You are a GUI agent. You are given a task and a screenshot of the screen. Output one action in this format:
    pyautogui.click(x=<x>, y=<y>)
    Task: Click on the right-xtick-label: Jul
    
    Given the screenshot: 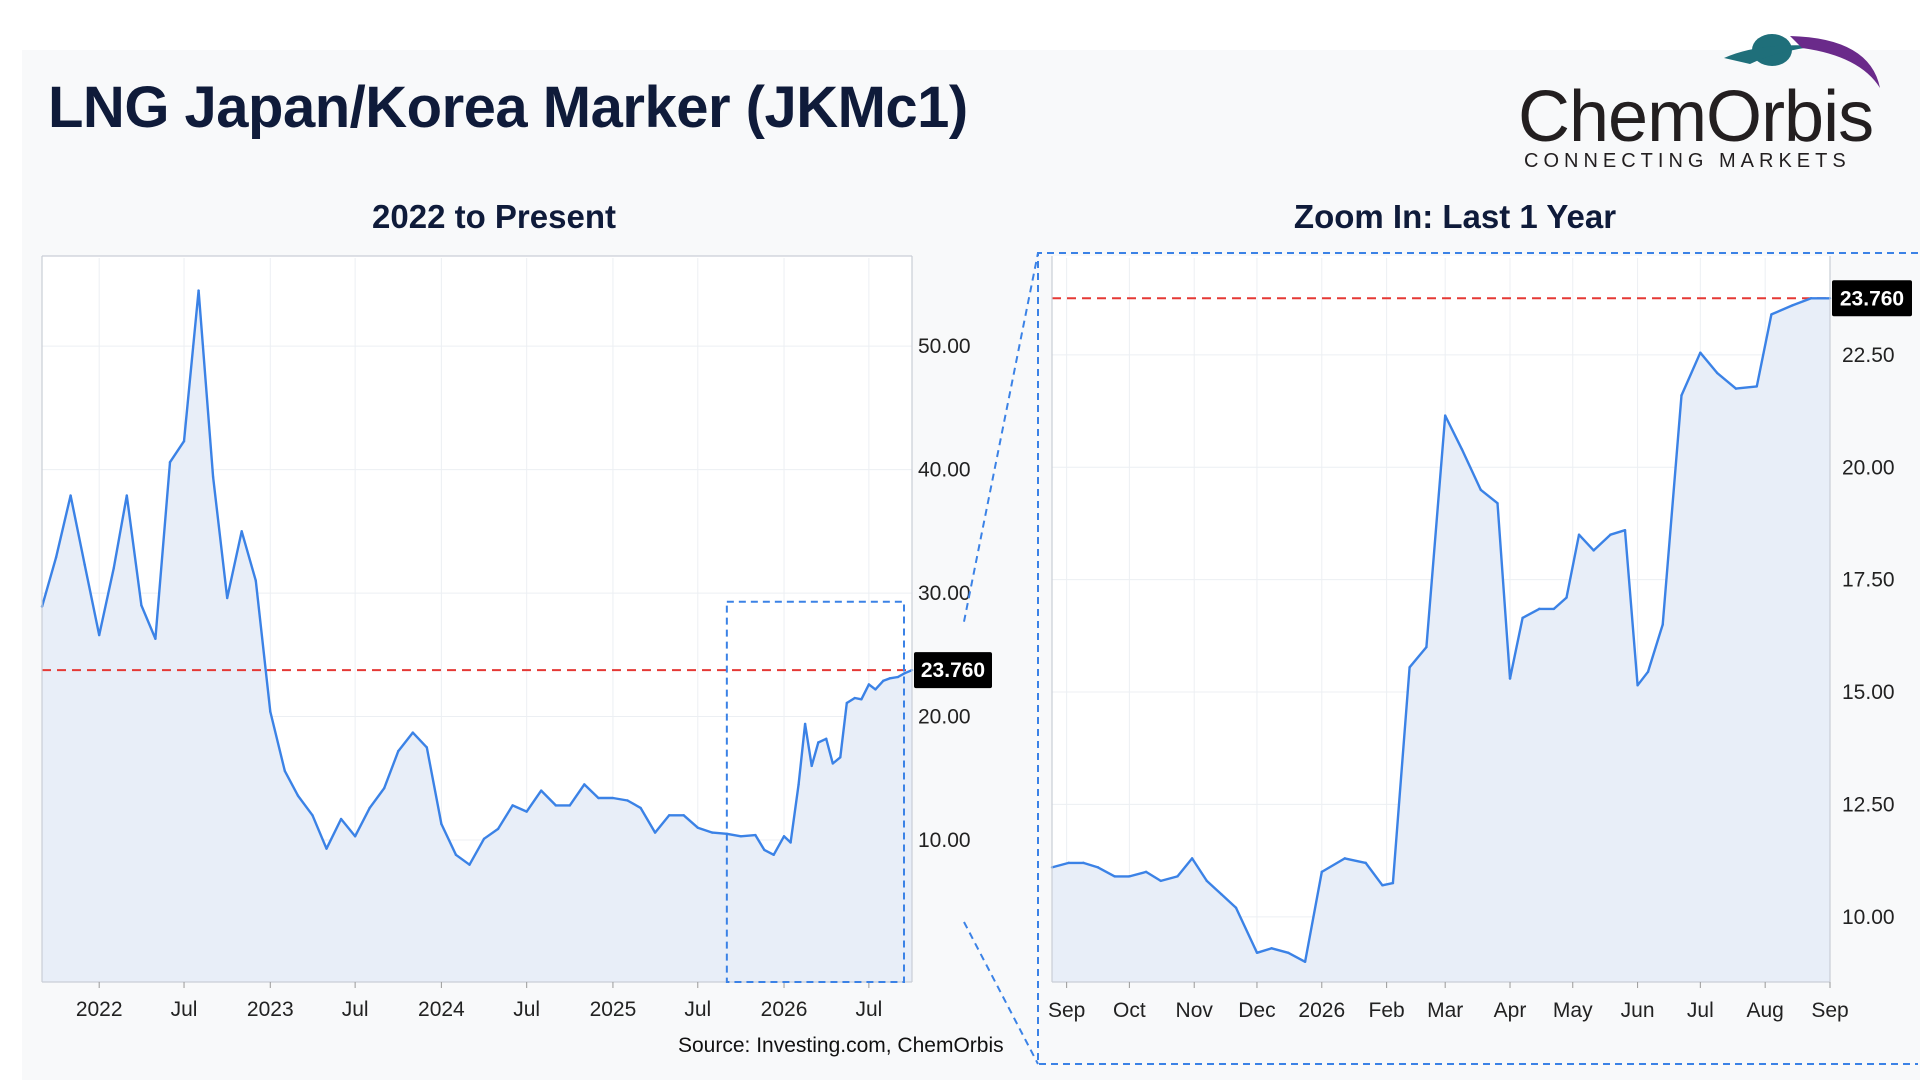 What is the action you would take?
    pyautogui.click(x=1700, y=1010)
    